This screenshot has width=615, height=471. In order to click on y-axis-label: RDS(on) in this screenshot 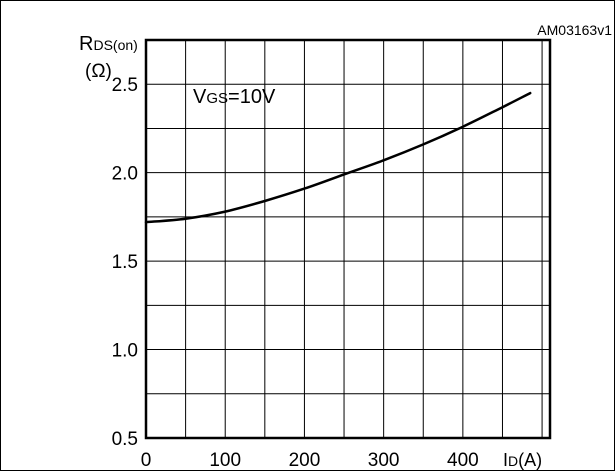, I will do `click(108, 44)`.